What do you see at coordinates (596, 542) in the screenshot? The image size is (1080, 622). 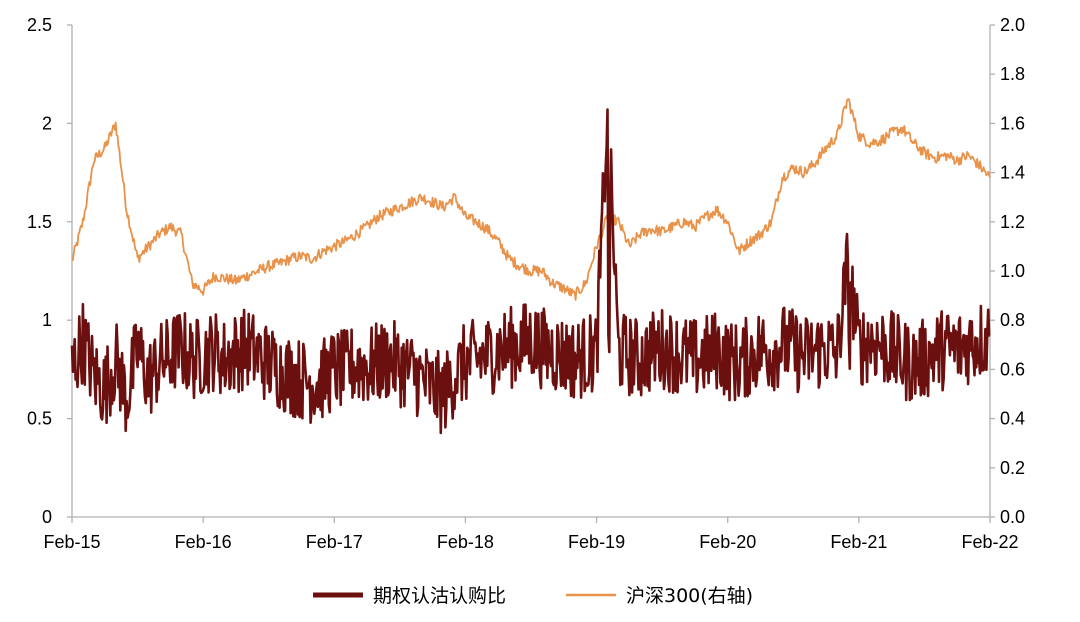 I see `x-tick-label: Feb-19` at bounding box center [596, 542].